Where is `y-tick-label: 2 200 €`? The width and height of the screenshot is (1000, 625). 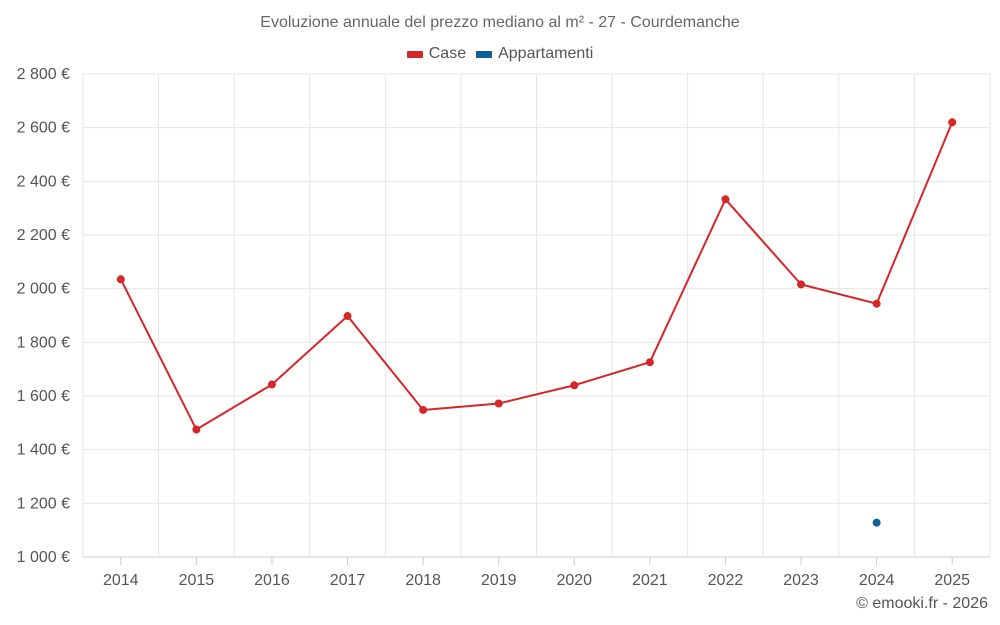
y-tick-label: 2 200 € is located at coordinates (43, 235).